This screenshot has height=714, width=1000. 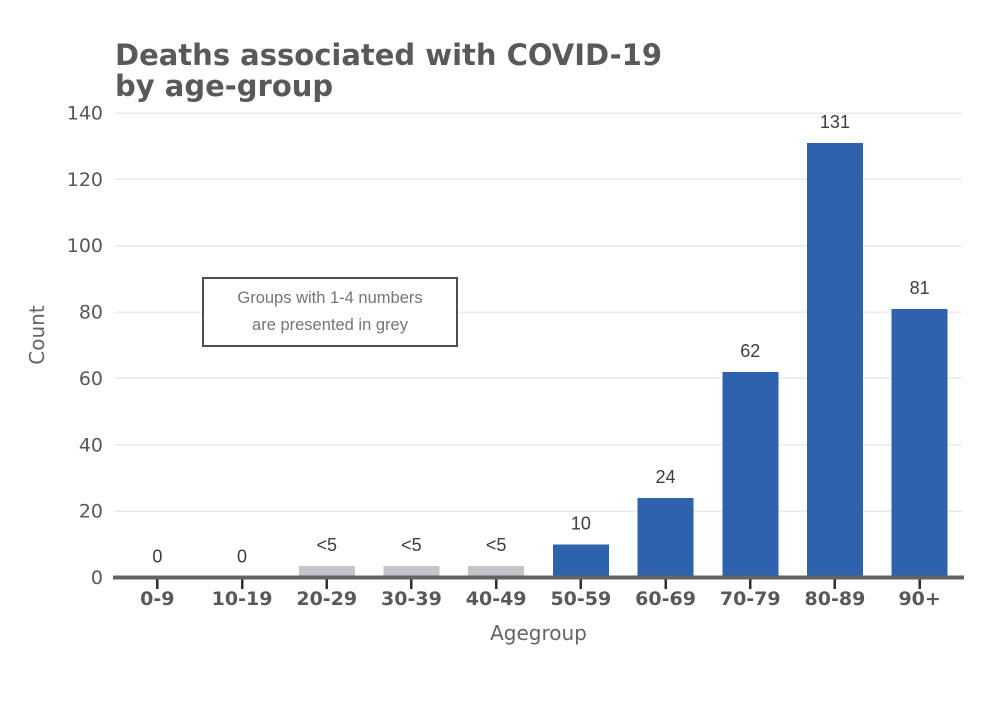 I want to click on x-tick-label: 0-9, so click(x=157, y=599).